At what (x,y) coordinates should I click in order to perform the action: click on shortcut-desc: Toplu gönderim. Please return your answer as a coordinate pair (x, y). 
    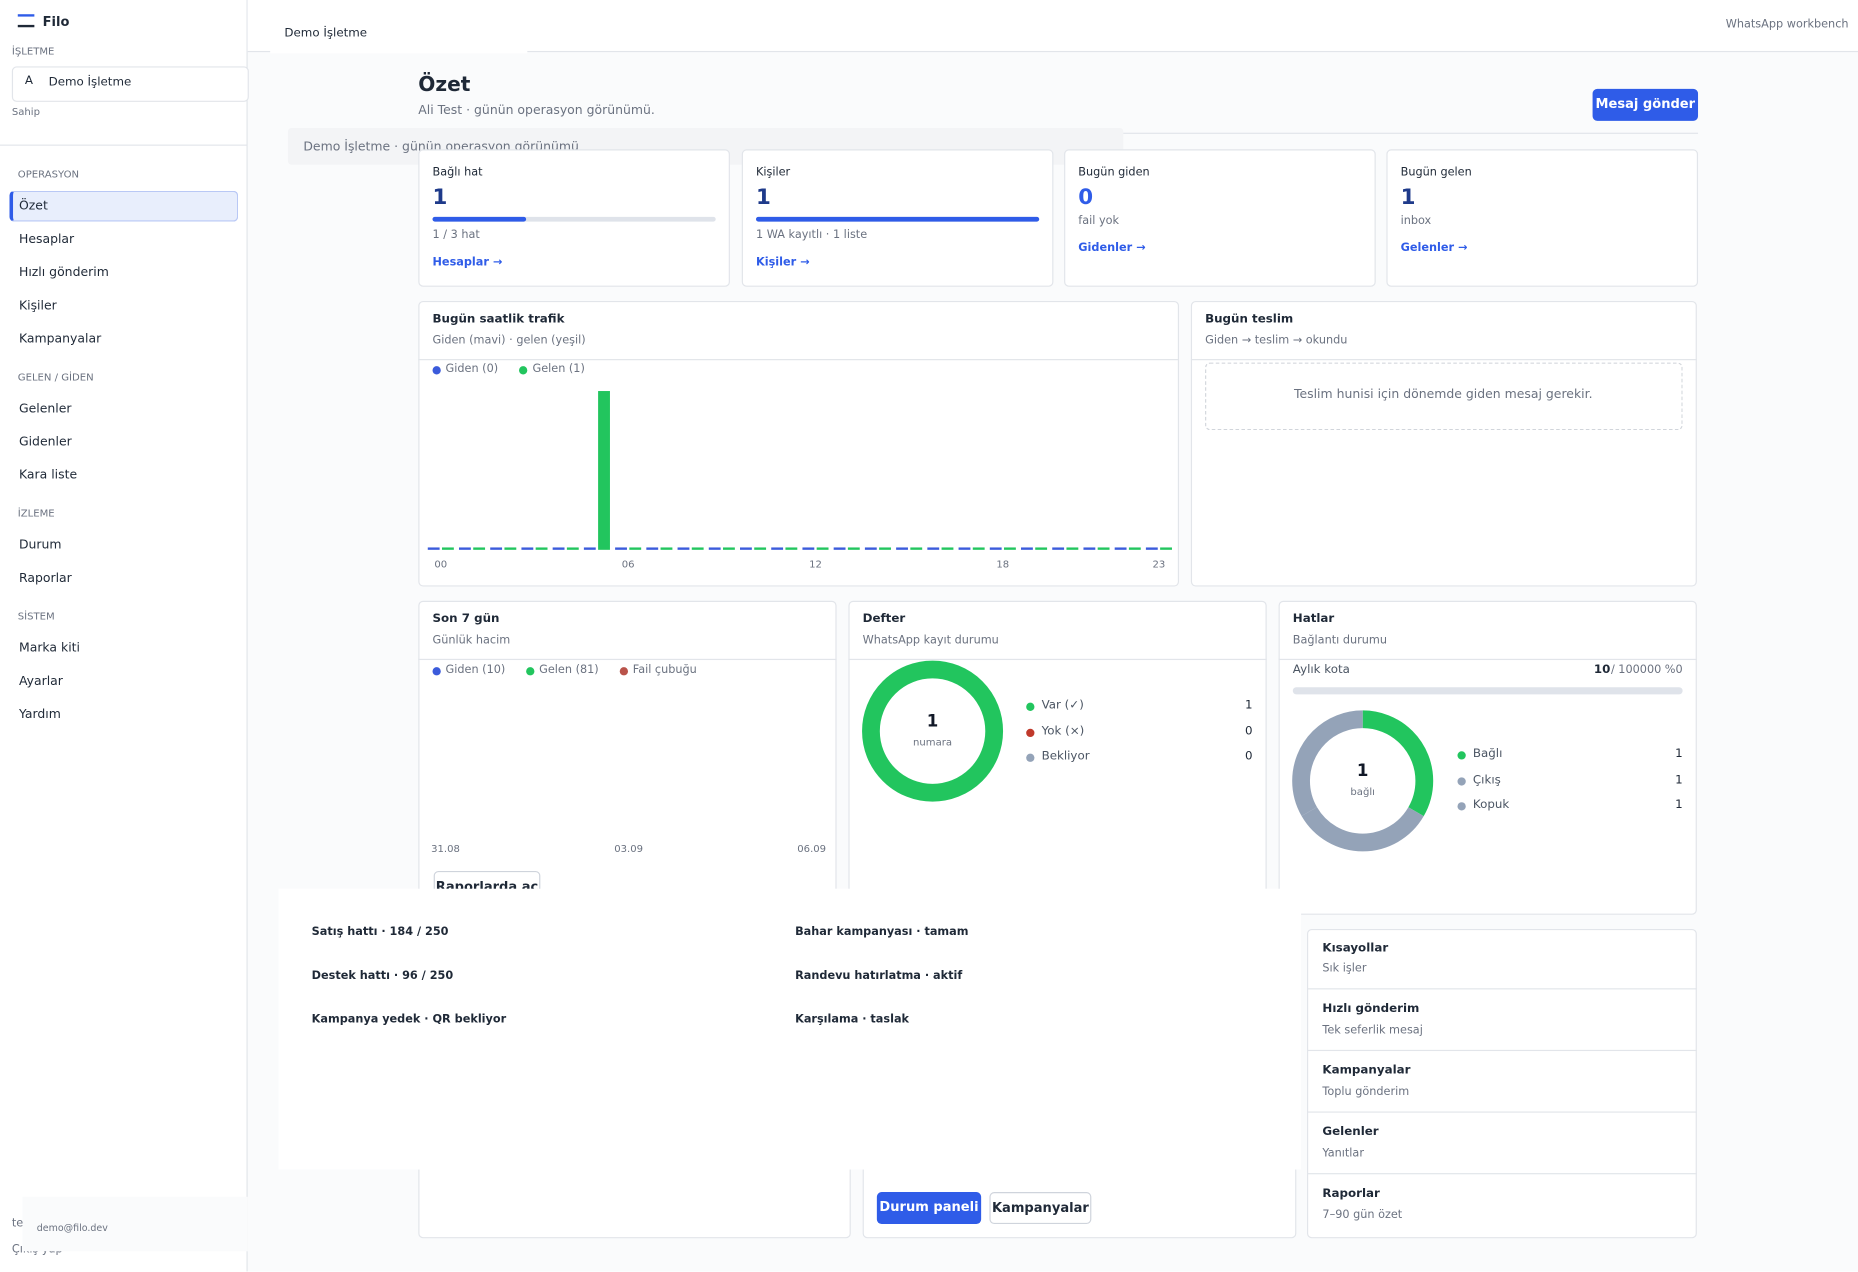
    Looking at the image, I should click on (1366, 1092).